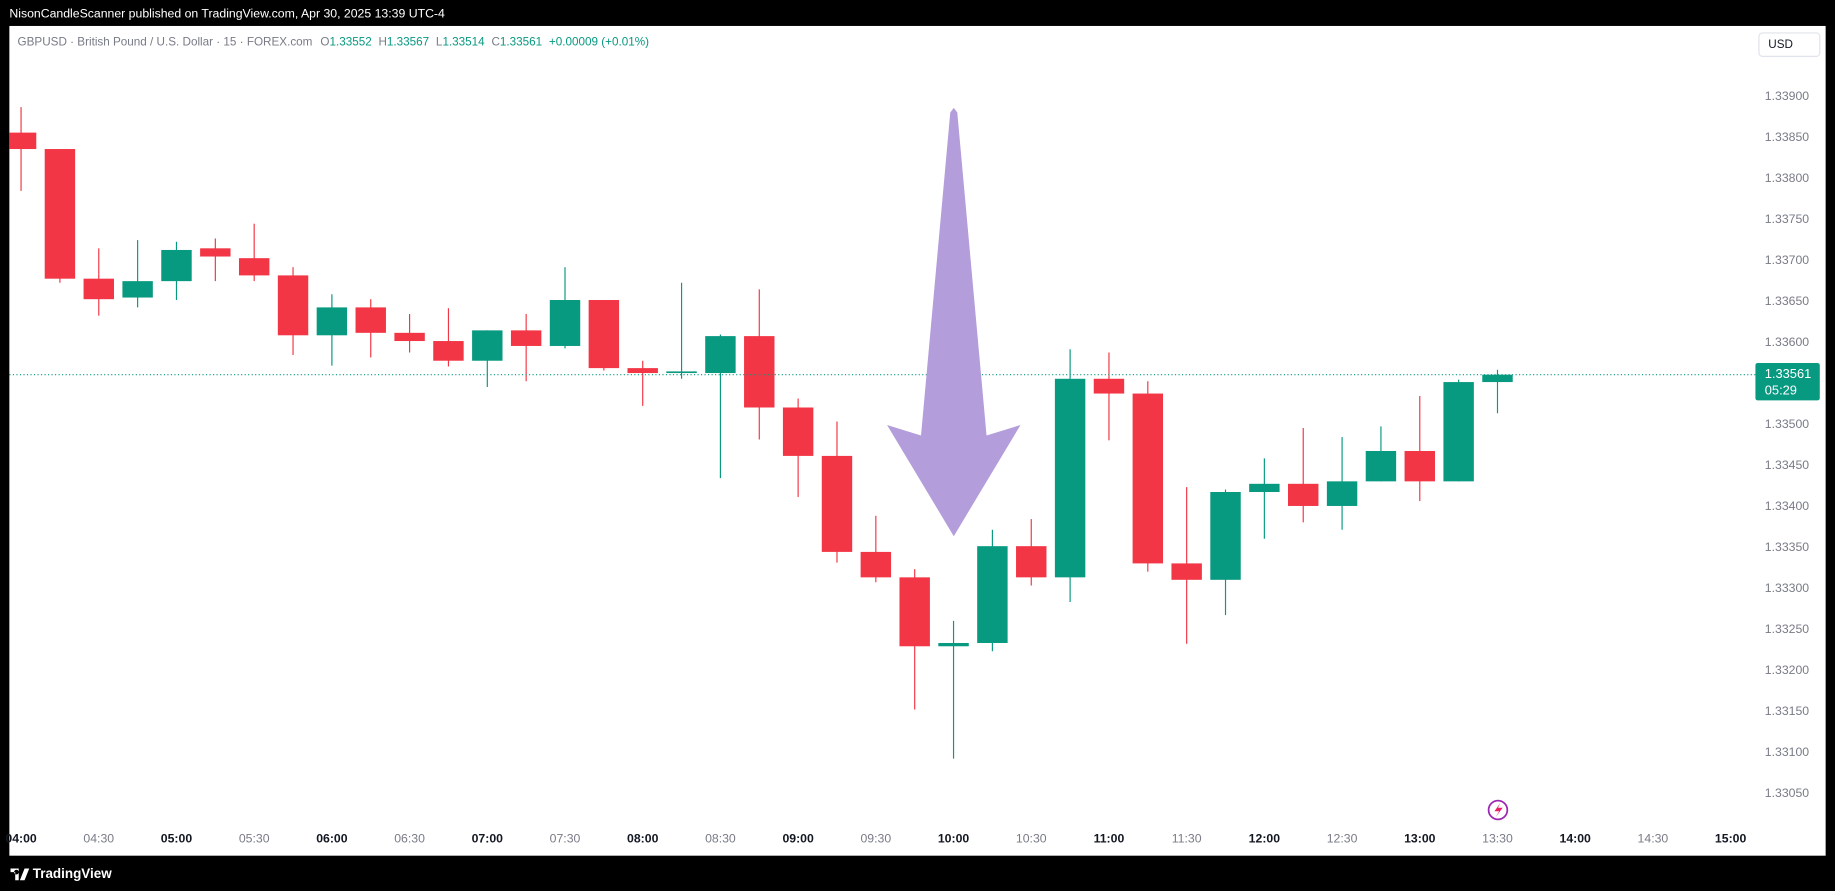 The height and width of the screenshot is (891, 1835). Describe the element at coordinates (565, 839) in the screenshot. I see `x-tick-label: 07:30` at that location.